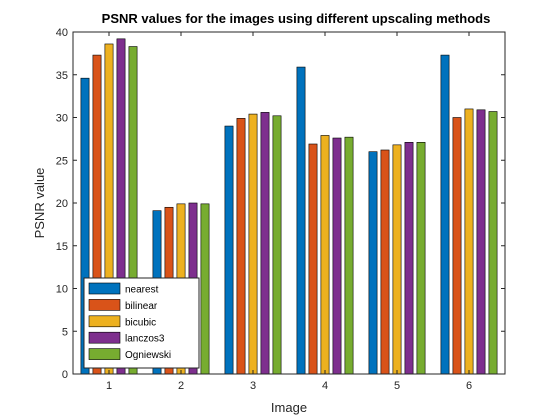  I want to click on x-axis-label: Image, so click(289, 407).